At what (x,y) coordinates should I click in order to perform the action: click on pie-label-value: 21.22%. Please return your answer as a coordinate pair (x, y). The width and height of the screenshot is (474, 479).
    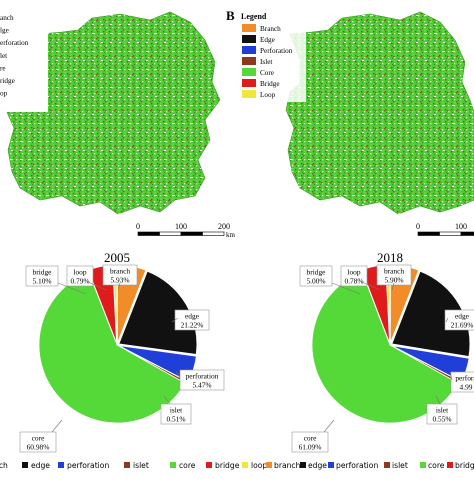
    Looking at the image, I should click on (192, 325).